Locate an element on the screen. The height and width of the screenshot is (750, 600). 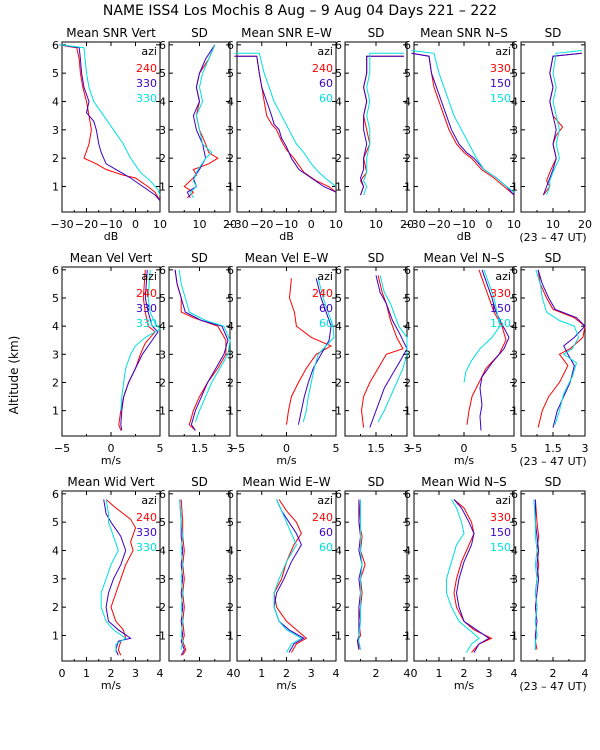
panel-snr-6: SD 1 2 3 4 5 6 10 20 is located at coordinates (551, 128).